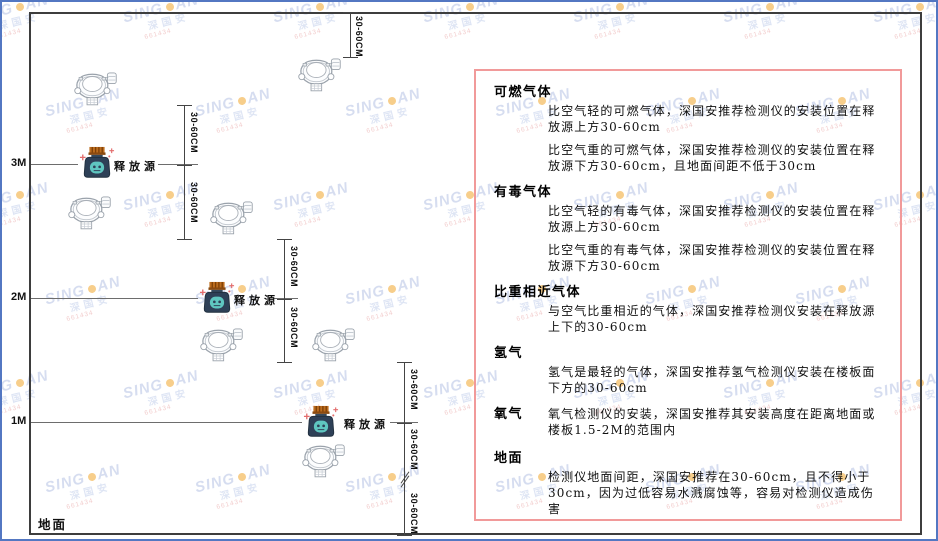 This screenshot has height=541, width=938. What do you see at coordinates (414, 390) in the screenshot?
I see `dim-label-above-1m: 30-60CM` at bounding box center [414, 390].